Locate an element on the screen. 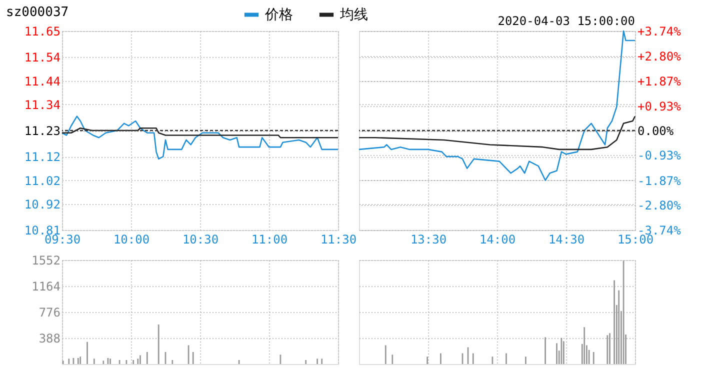 This screenshot has width=720, height=386. y-tick-label: 1164 is located at coordinates (46, 287).